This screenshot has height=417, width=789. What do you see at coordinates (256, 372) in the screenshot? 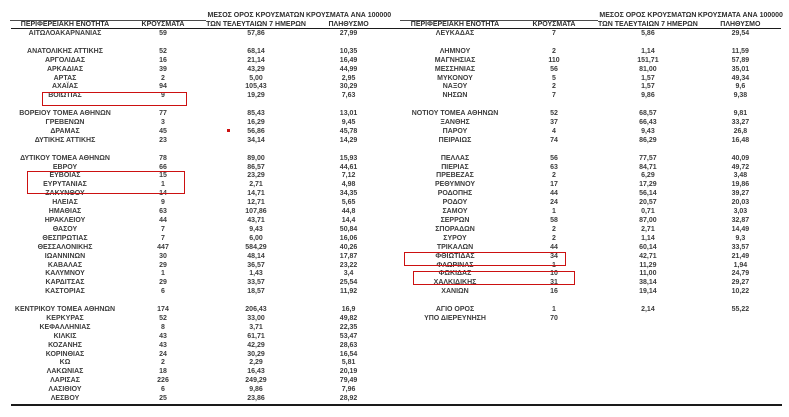
I see `avg-7day-cell: 16,43` at bounding box center [256, 372].